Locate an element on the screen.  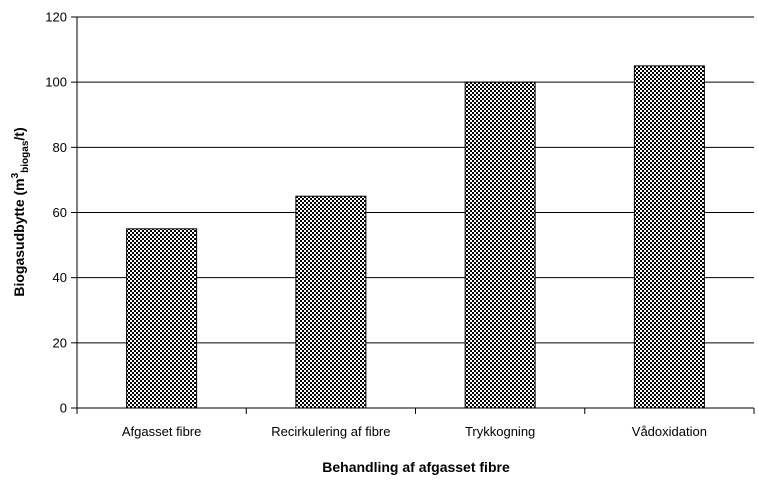
y-tick-label: 120 is located at coordinates (56, 17).